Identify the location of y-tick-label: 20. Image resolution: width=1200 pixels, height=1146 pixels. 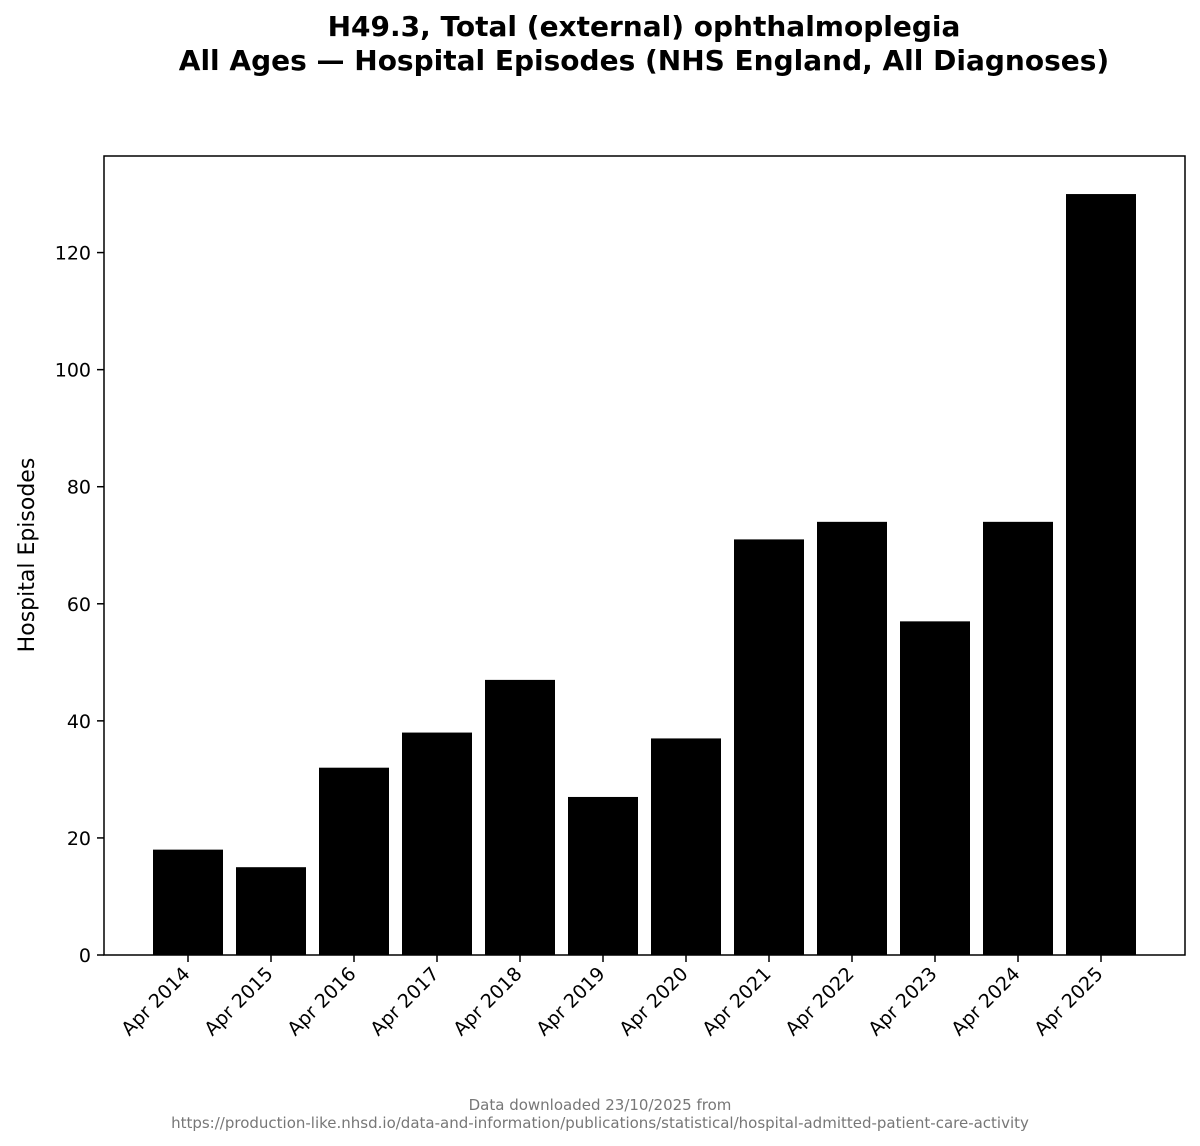
(79, 839).